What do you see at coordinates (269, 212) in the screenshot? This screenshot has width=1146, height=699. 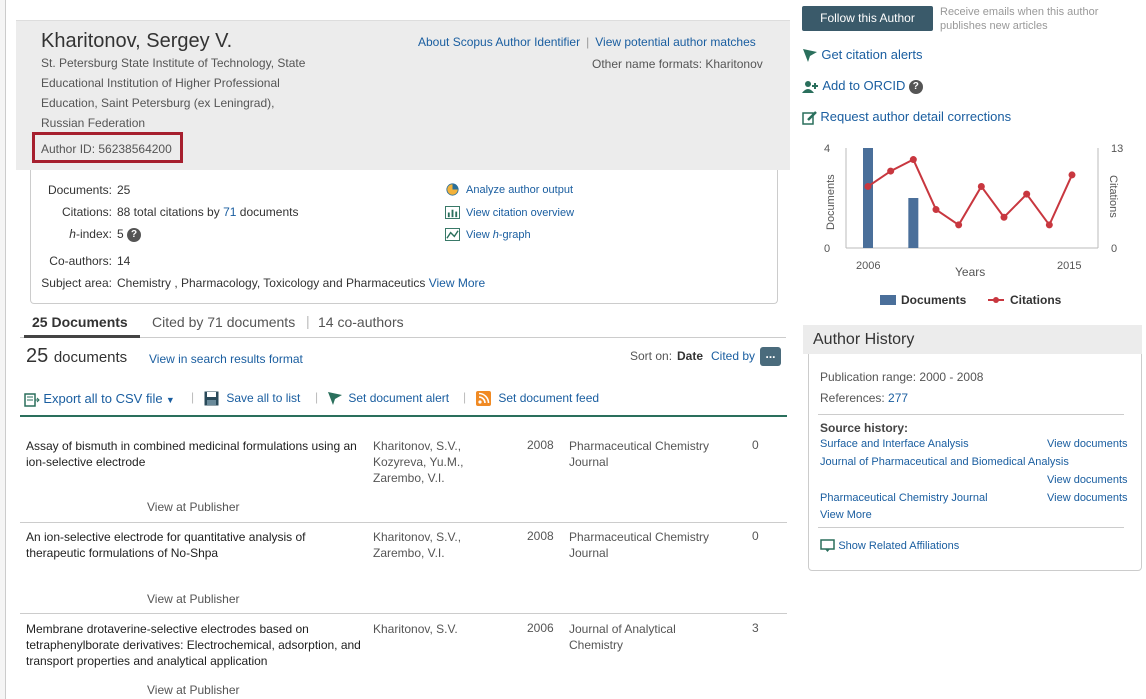 I see `citations-suffix: documents` at bounding box center [269, 212].